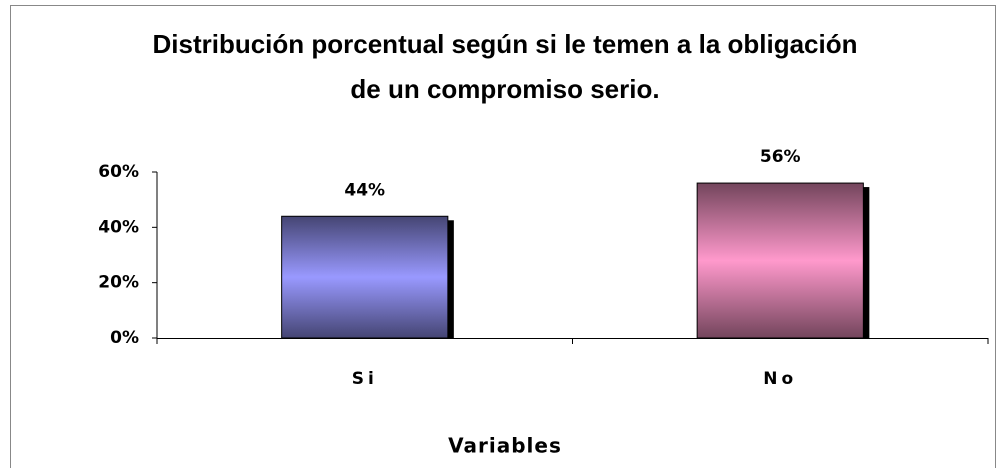  What do you see at coordinates (780, 157) in the screenshot?
I see `data-label: 56%` at bounding box center [780, 157].